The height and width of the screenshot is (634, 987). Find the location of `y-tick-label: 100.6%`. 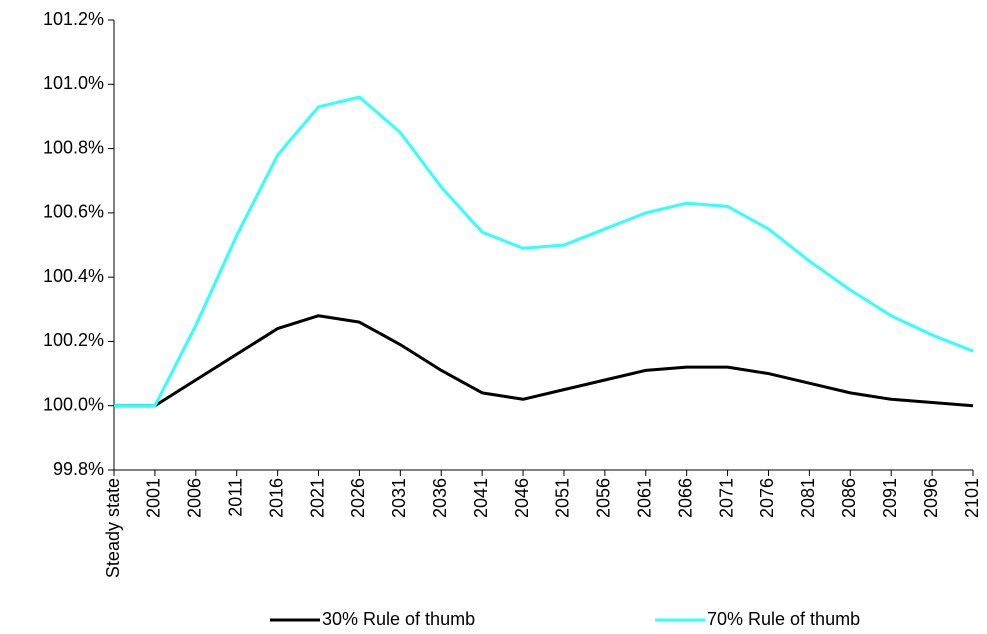

y-tick-label: 100.6% is located at coordinates (73, 212).